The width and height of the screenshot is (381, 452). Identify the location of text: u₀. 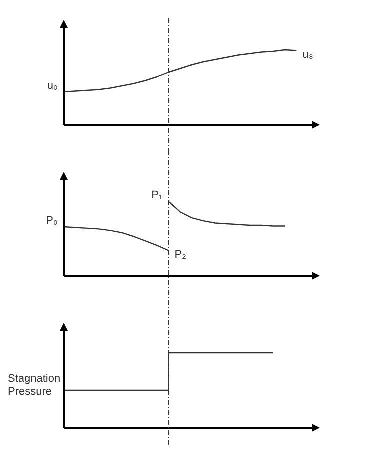
(52, 86).